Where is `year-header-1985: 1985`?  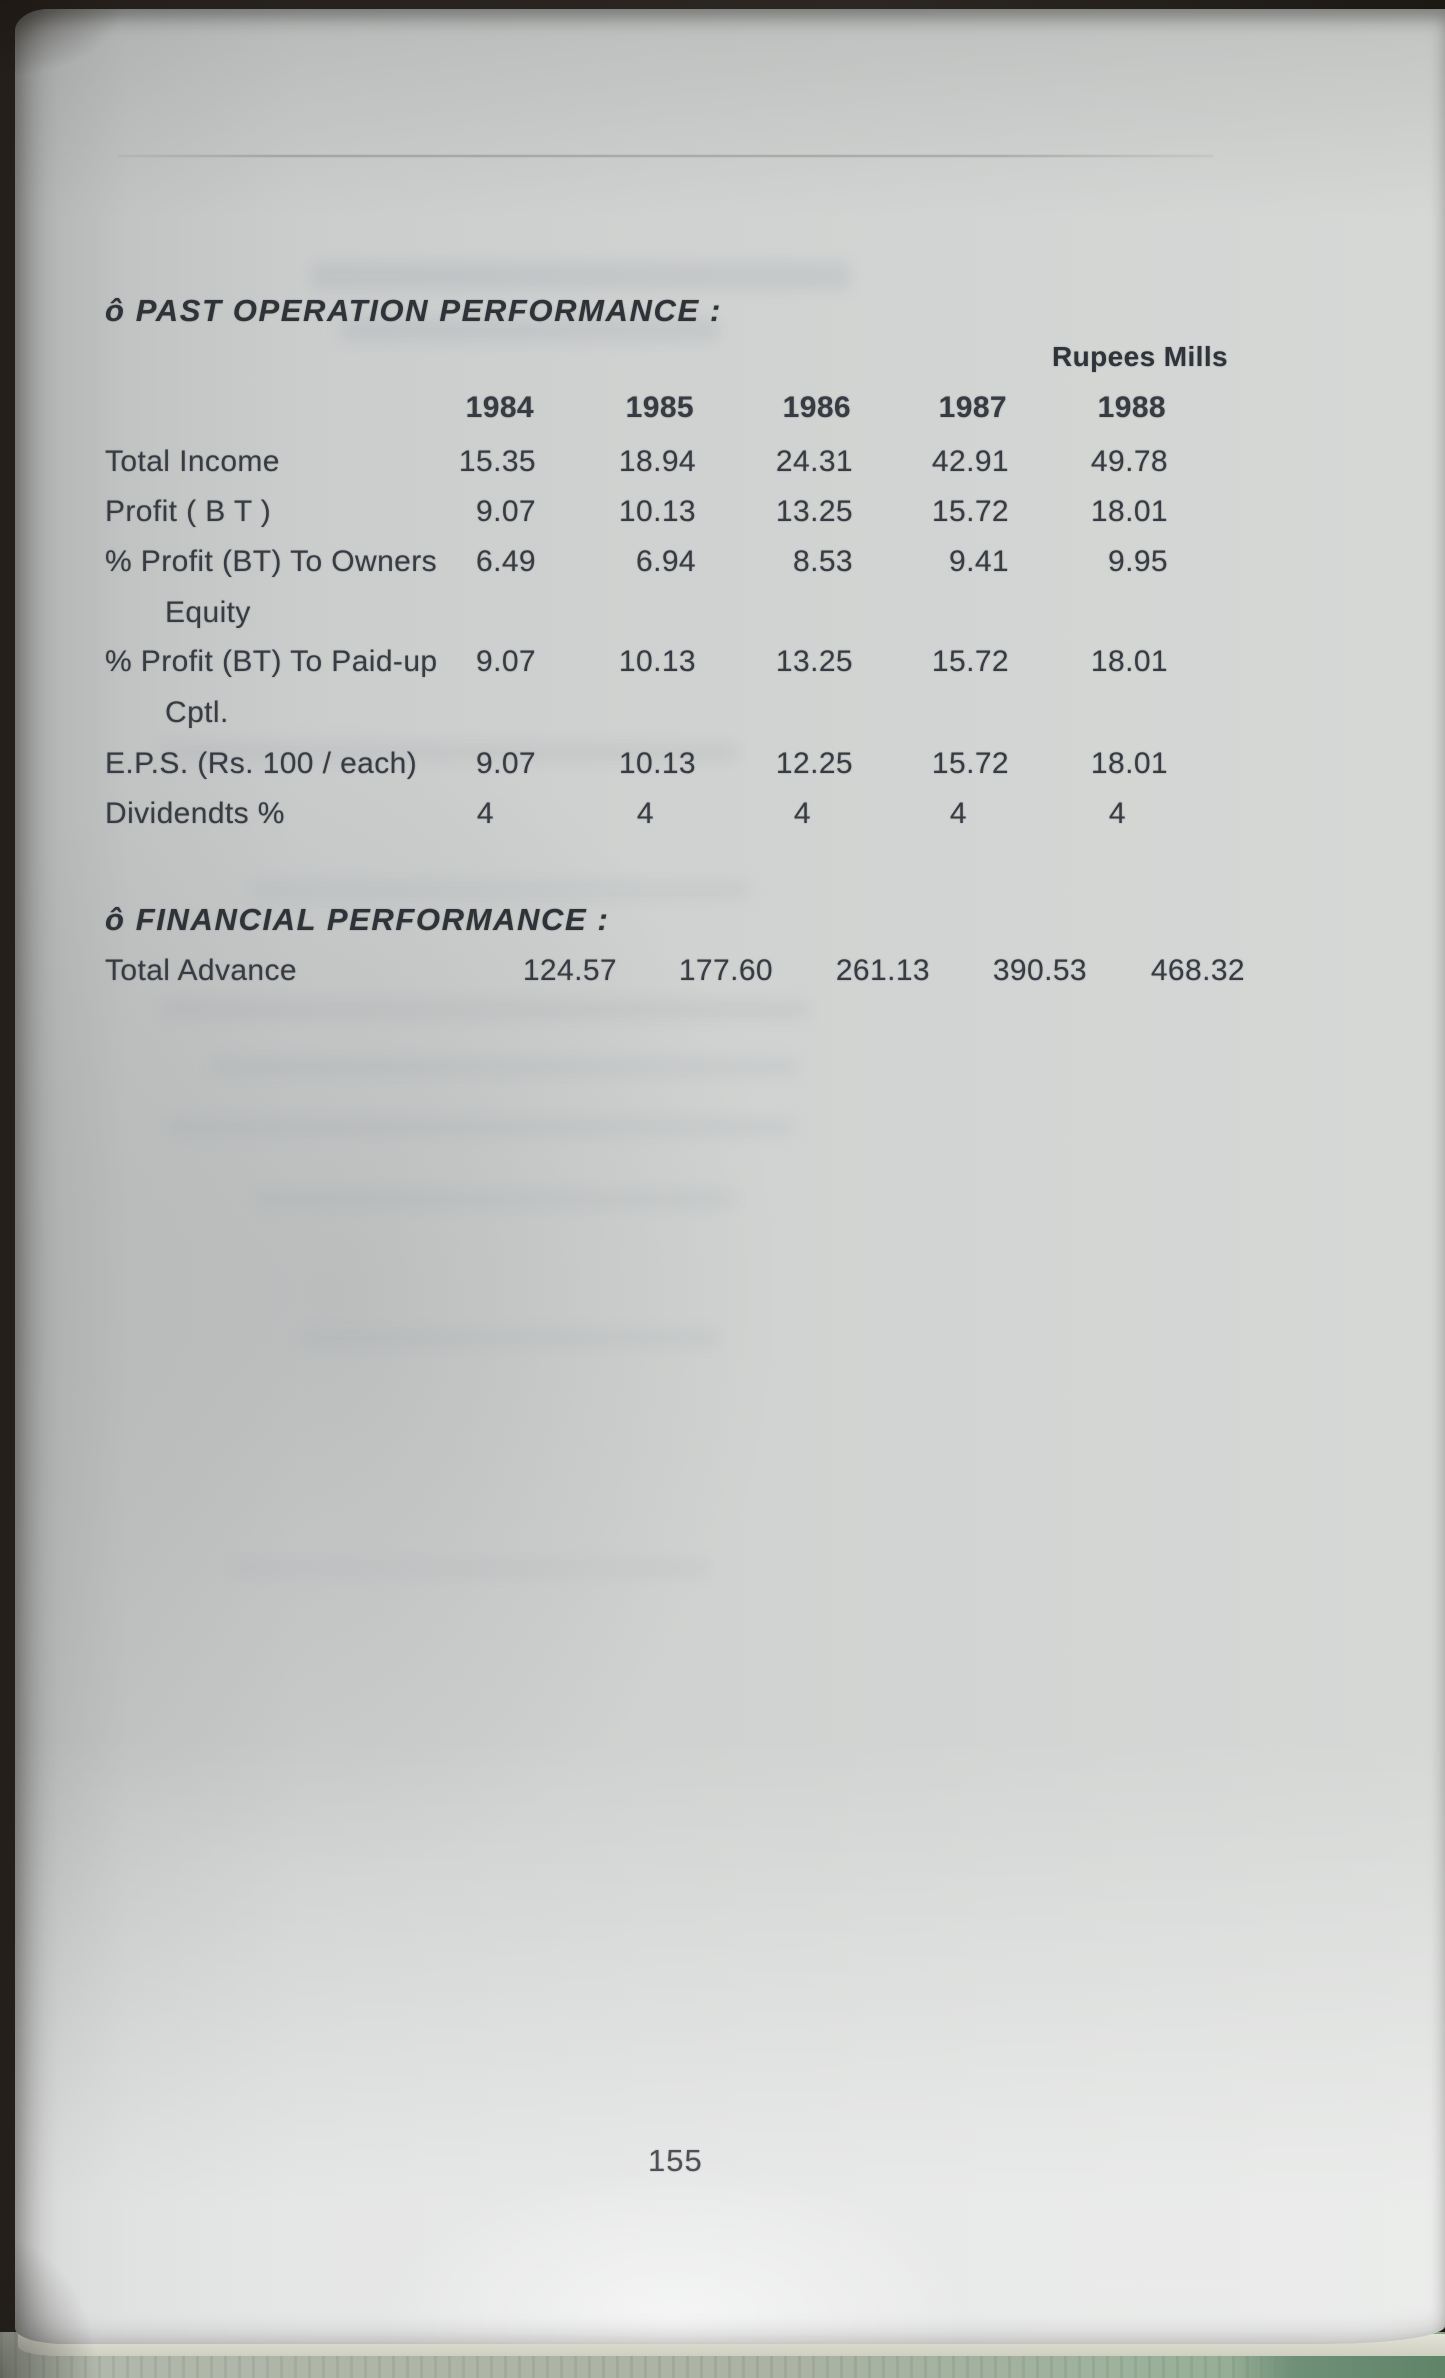
year-header-1985: 1985 is located at coordinates (659, 407).